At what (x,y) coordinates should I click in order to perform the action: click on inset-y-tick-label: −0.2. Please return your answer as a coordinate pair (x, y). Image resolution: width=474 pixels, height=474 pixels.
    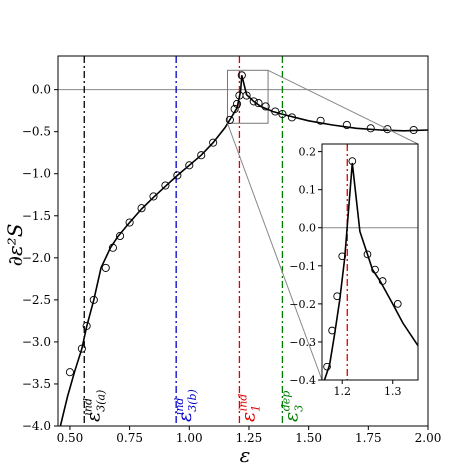
    Looking at the image, I should click on (302, 304).